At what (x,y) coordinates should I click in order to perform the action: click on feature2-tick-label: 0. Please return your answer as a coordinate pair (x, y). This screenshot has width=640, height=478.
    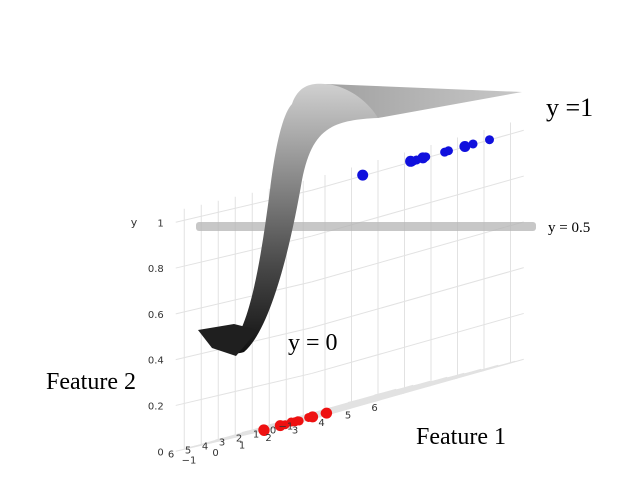
    Looking at the image, I should click on (273, 430).